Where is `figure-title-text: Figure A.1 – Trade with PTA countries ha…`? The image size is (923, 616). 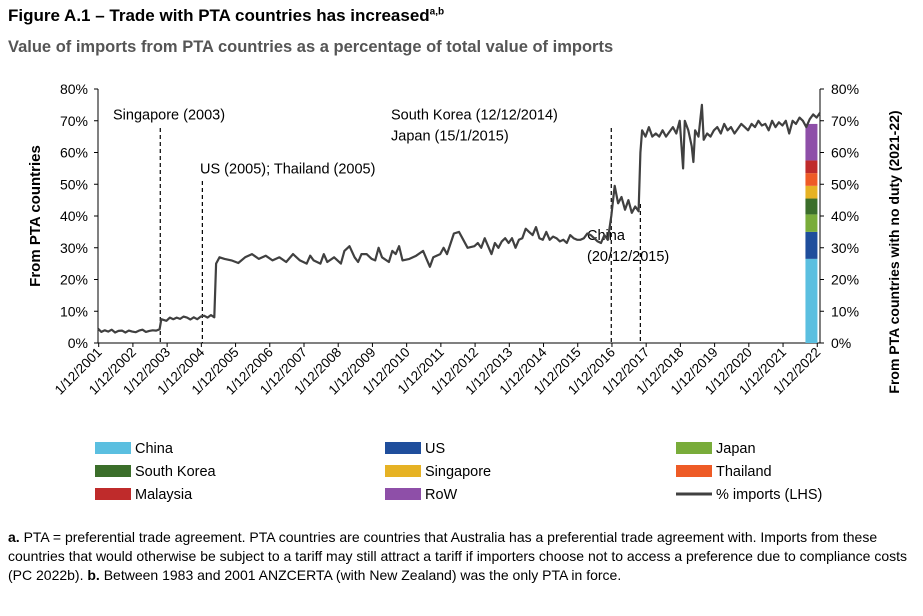
figure-title-text: Figure A.1 – Trade with PTA countries ha… is located at coordinates (219, 15).